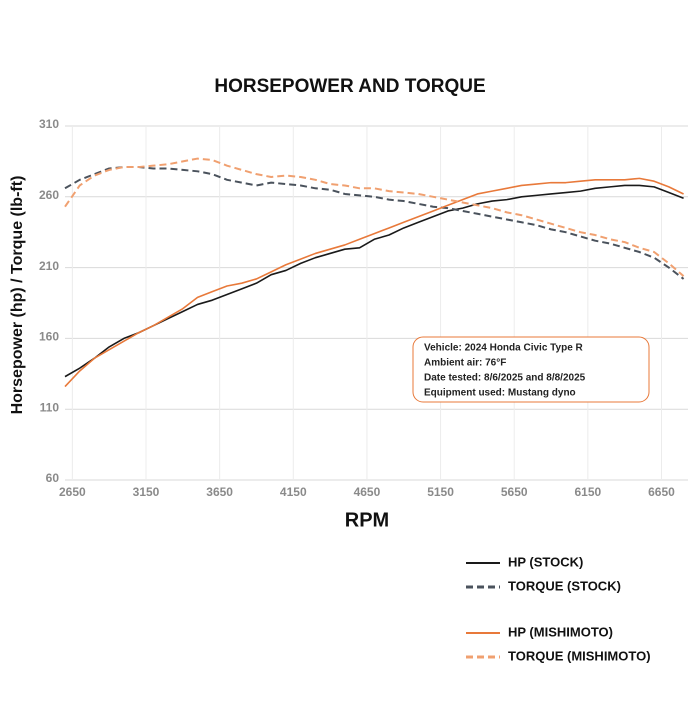  I want to click on x-tick-label: 2650, so click(72, 492).